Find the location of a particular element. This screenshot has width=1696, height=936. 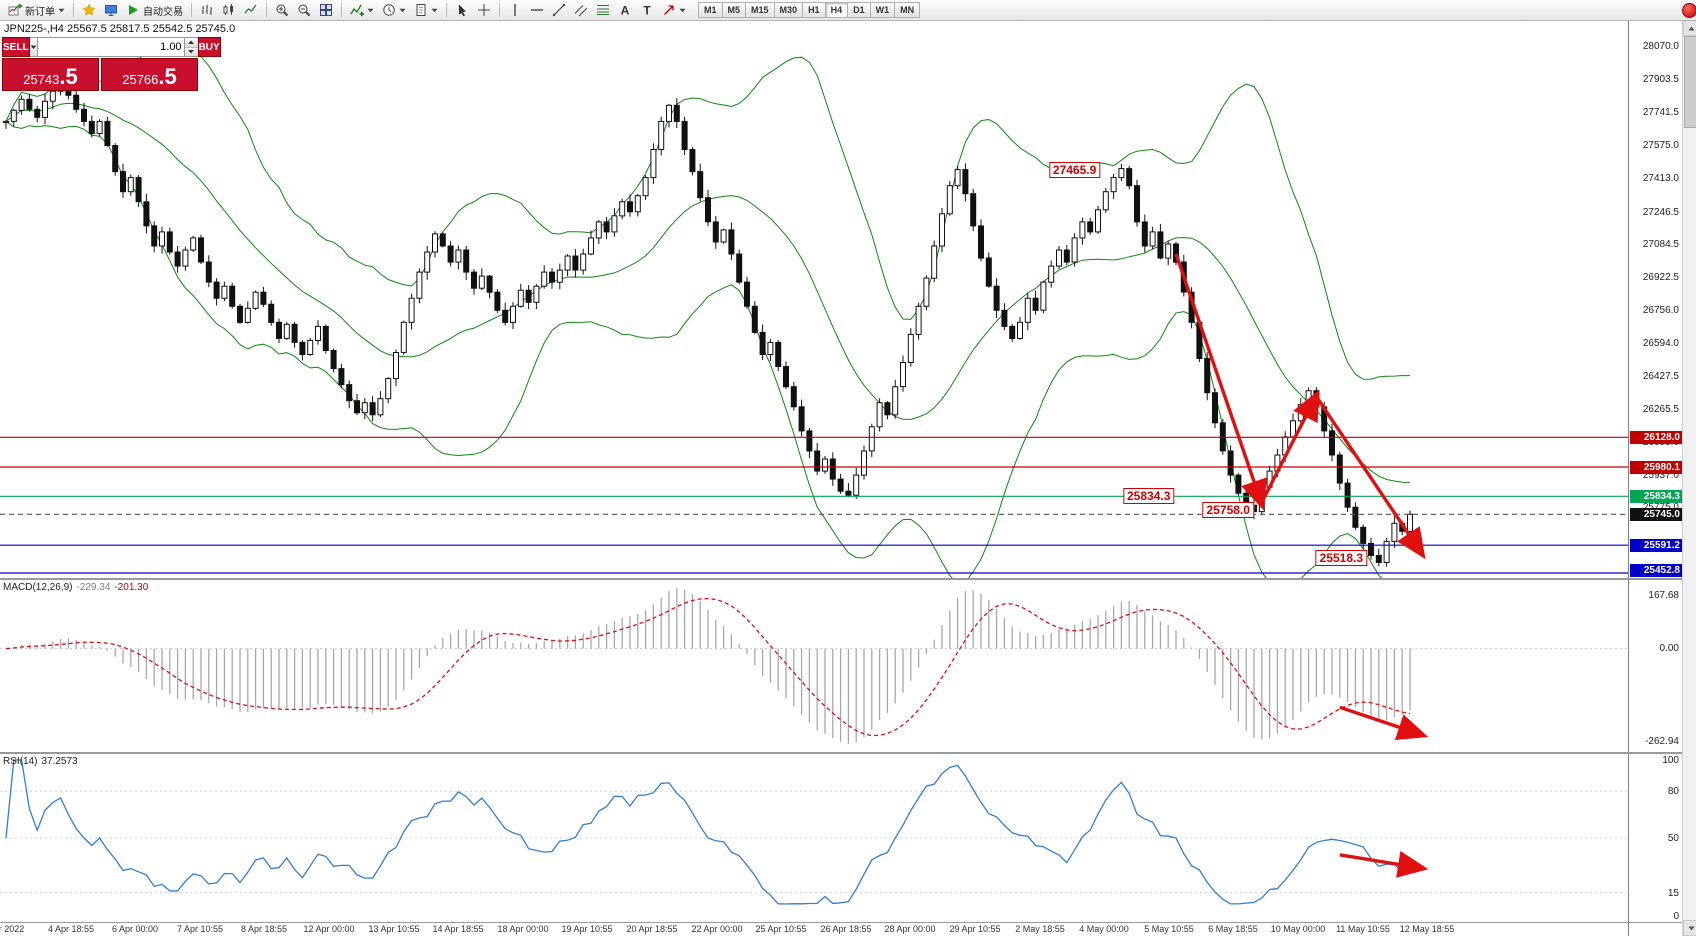

vertical-line-button is located at coordinates (515, 10).